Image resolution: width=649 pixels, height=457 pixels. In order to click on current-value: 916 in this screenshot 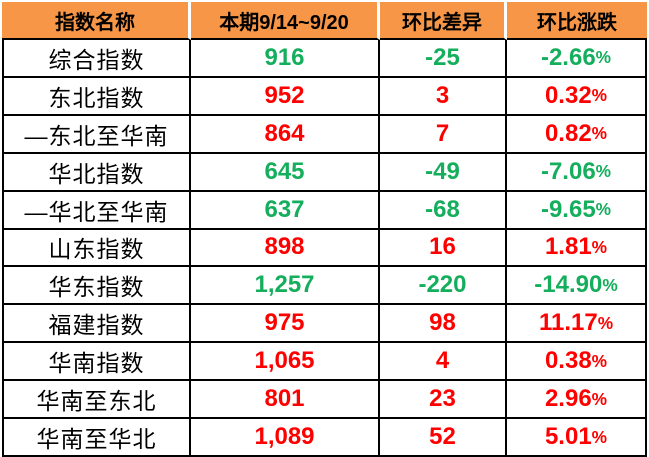, I will do `click(285, 59)`.